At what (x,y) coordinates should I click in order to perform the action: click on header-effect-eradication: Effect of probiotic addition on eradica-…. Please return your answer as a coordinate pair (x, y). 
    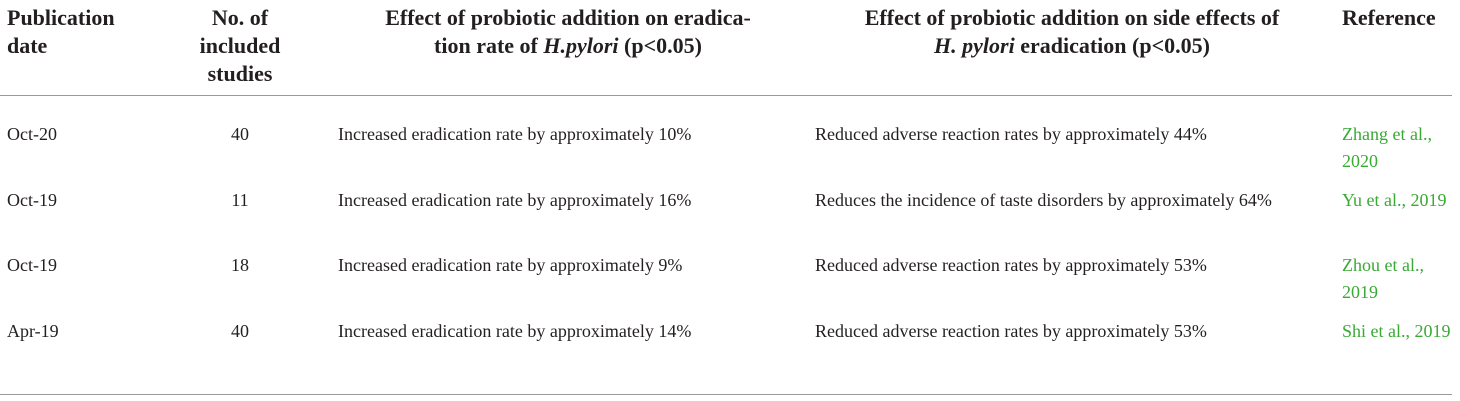
    Looking at the image, I should click on (568, 32).